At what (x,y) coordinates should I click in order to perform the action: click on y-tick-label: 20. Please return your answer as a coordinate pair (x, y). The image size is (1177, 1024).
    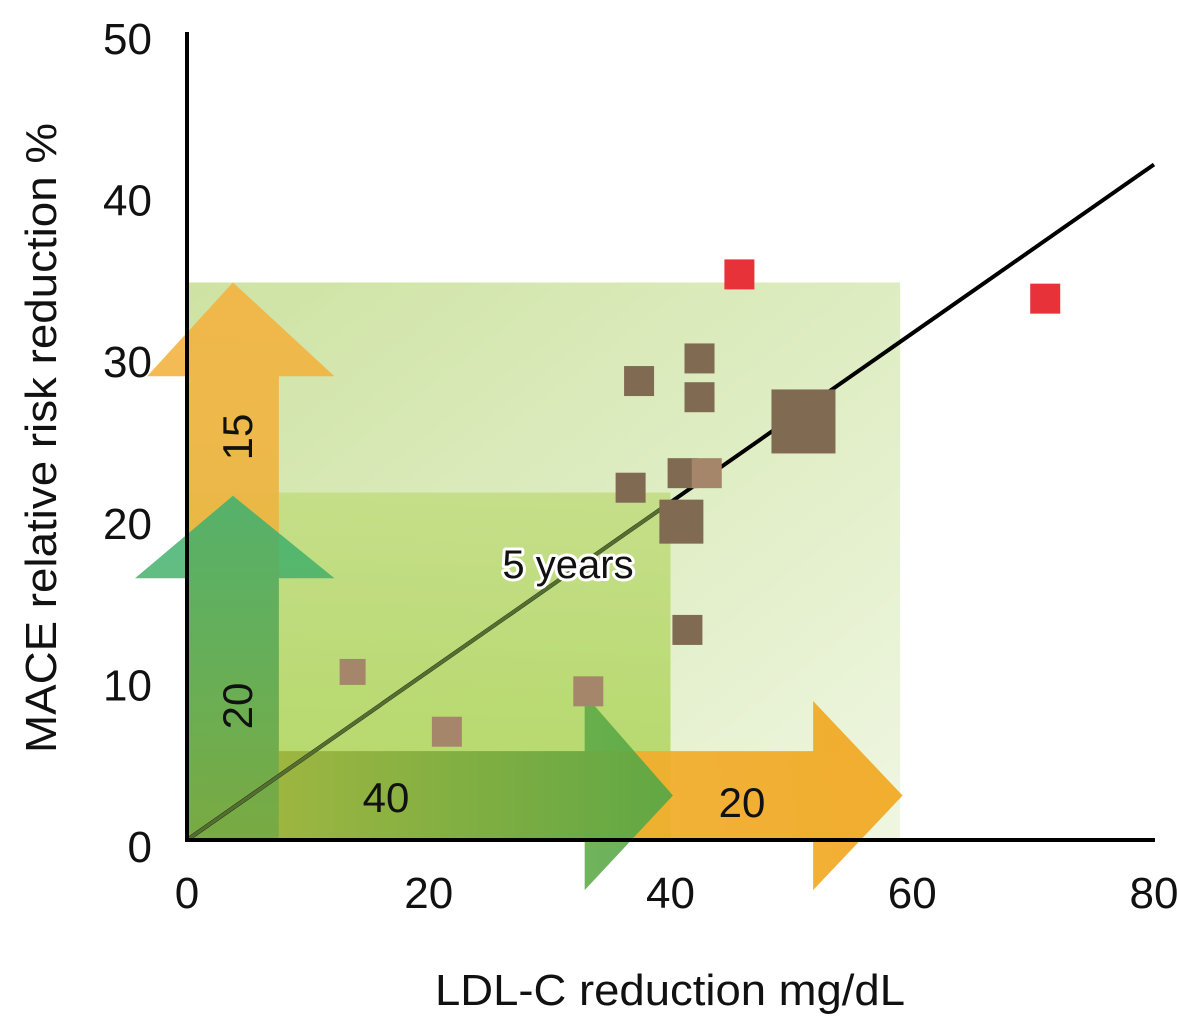
    Looking at the image, I should click on (127, 524).